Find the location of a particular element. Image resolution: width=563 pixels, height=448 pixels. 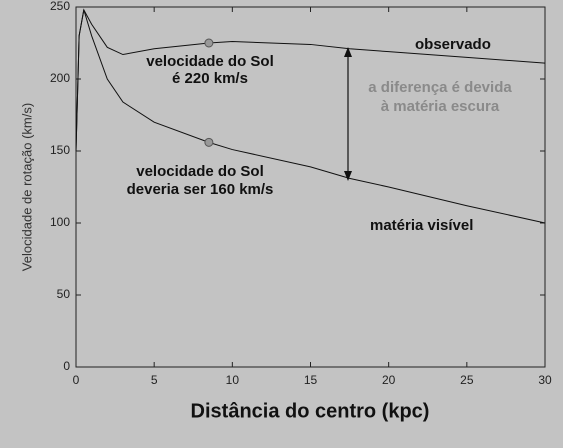

series-label: observado is located at coordinates (453, 44).